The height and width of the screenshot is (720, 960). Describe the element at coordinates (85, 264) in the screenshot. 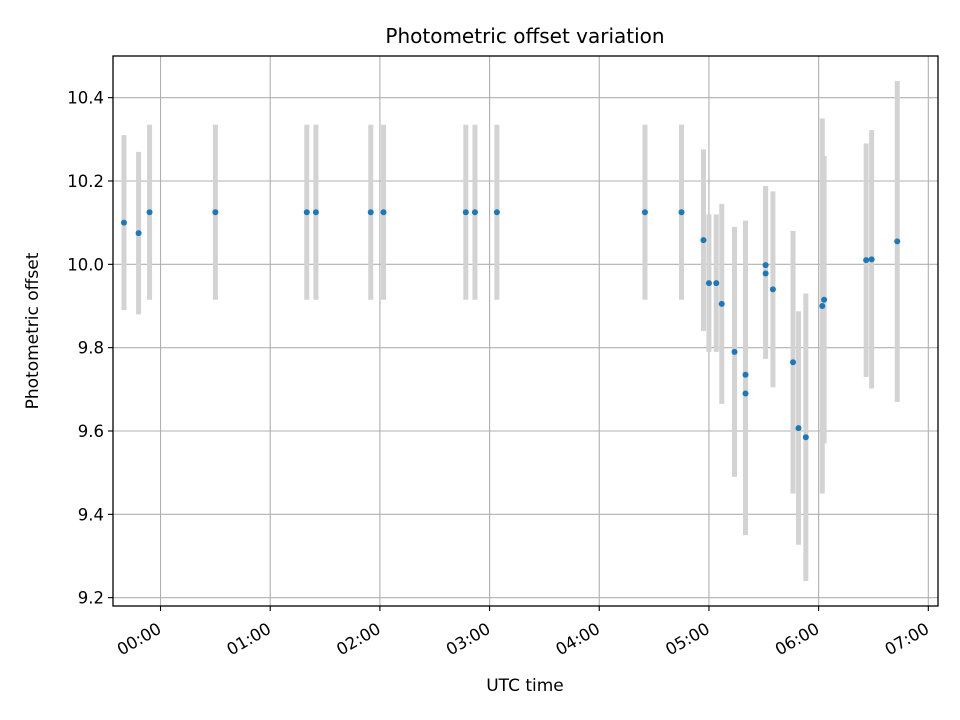

I see `y-tick-label: 10.0` at that location.